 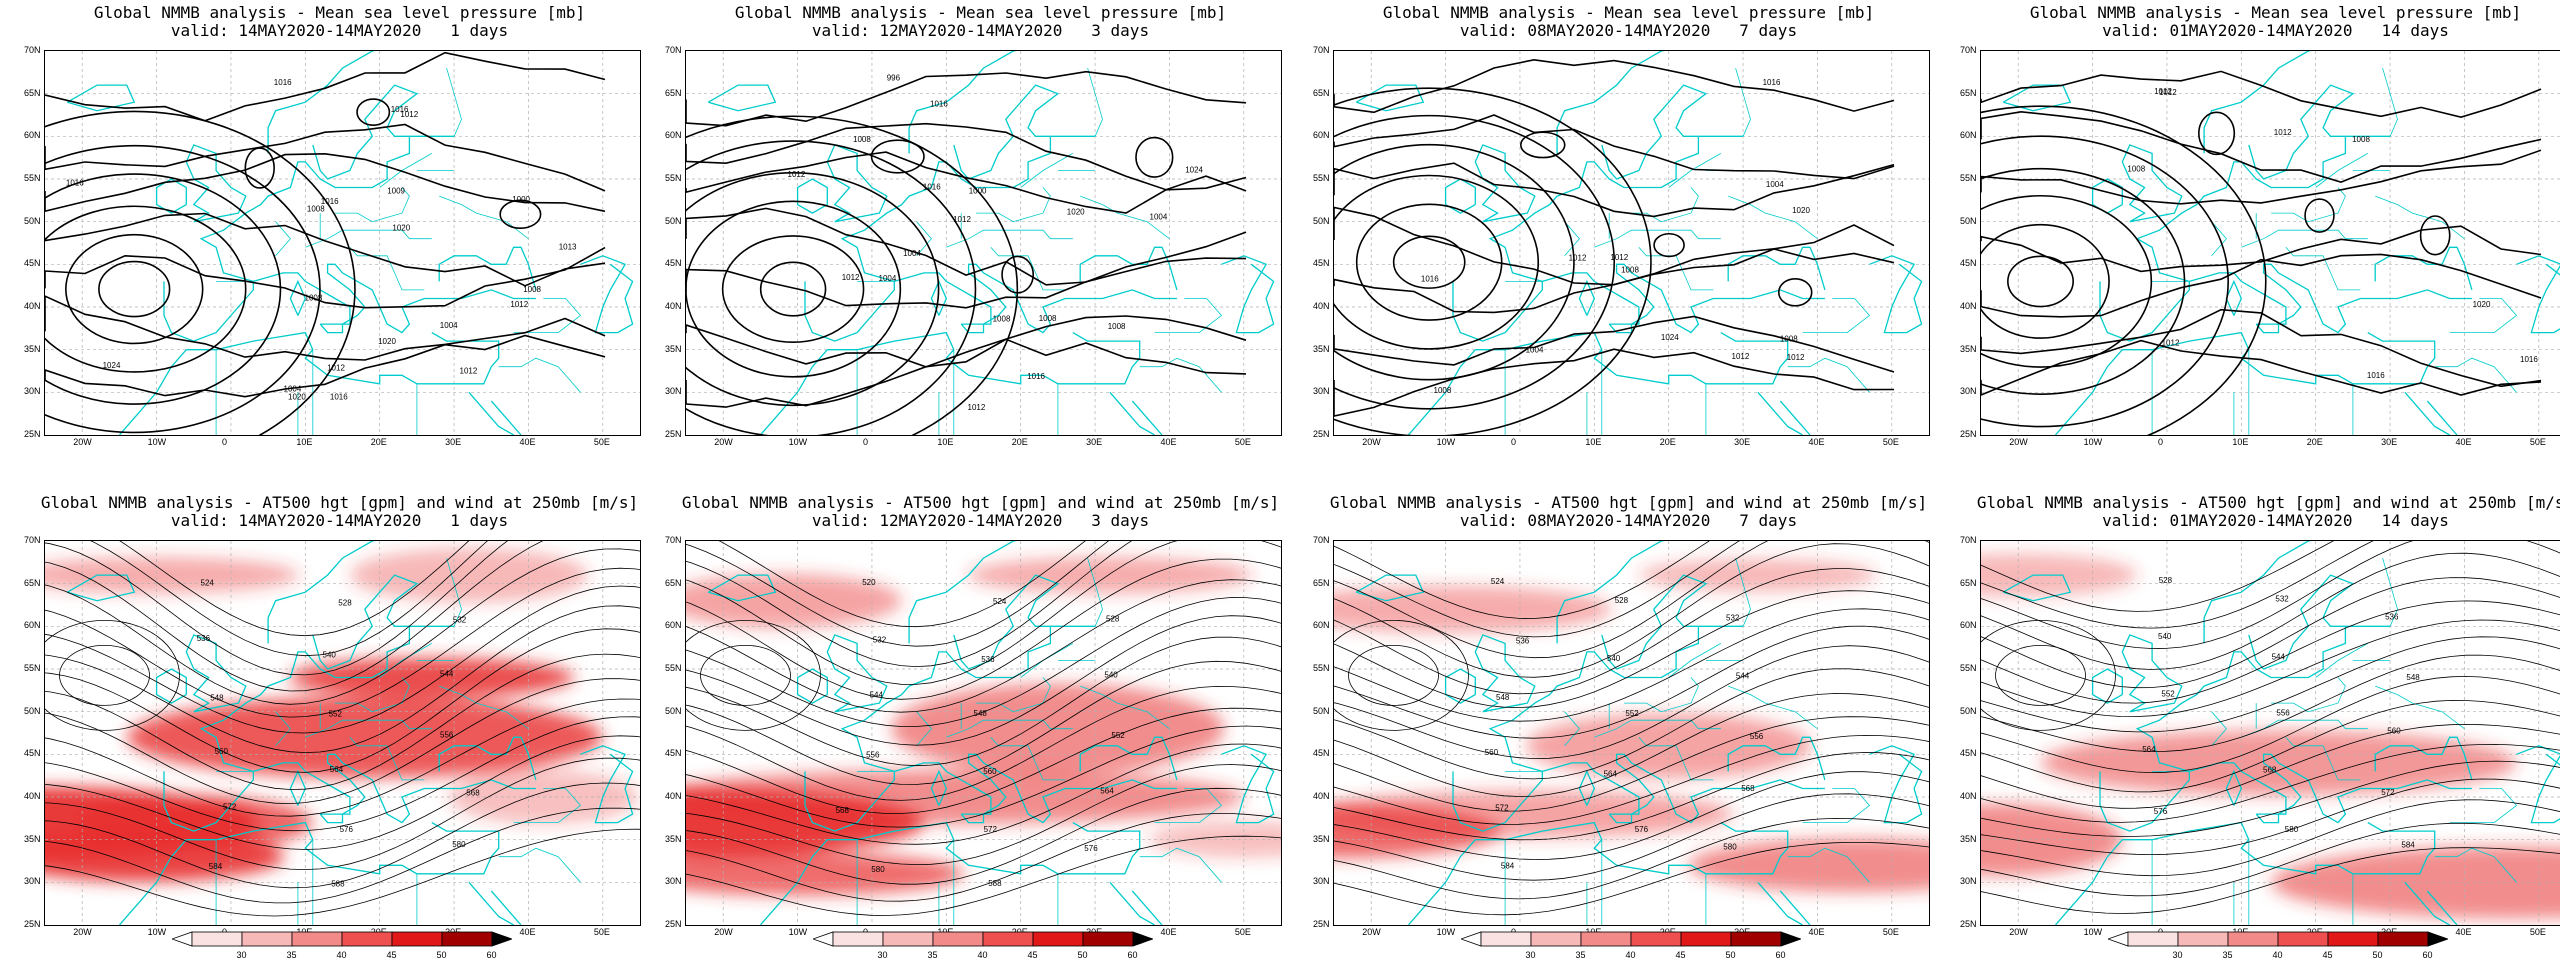 I want to click on contour-label: 560, so click(x=990, y=771).